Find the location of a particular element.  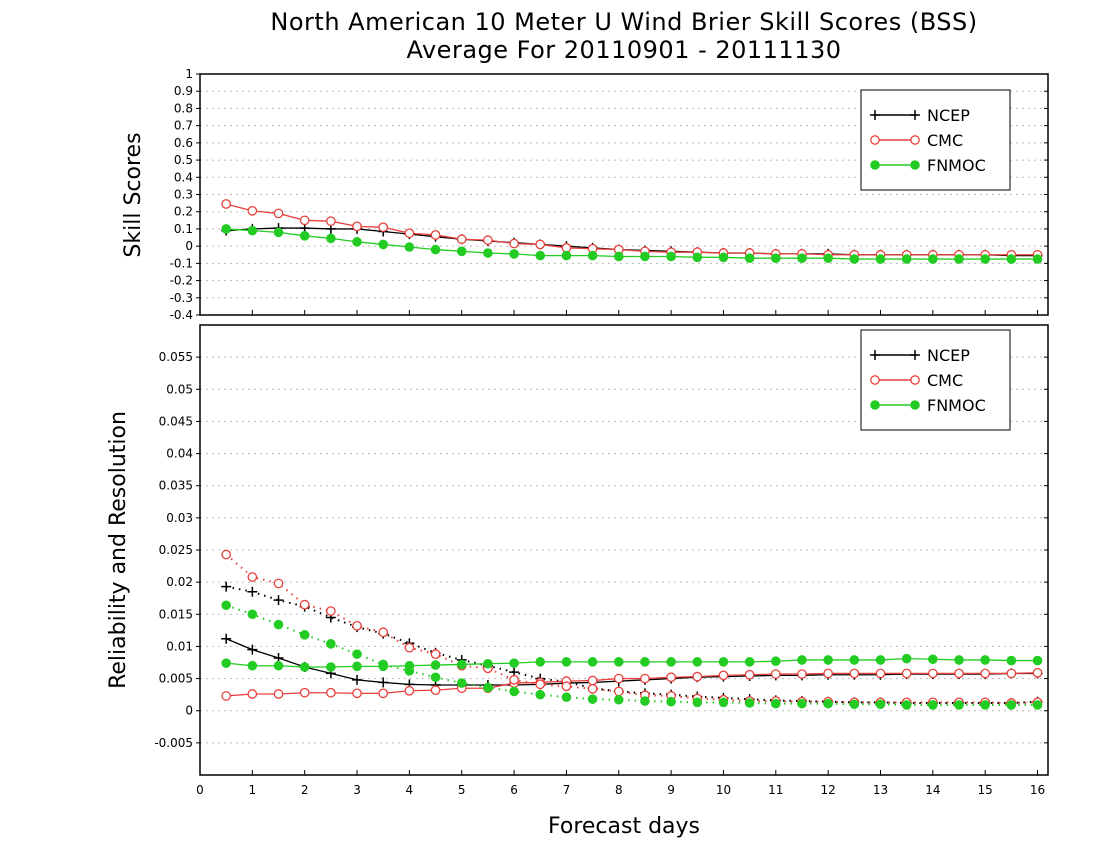

y-tick-label: 0.1 is located at coordinates (183, 229).